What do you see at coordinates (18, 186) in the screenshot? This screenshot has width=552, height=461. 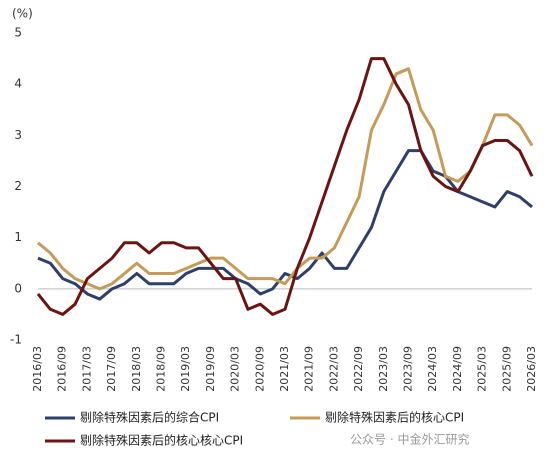 I see `y-tick-label: 2` at bounding box center [18, 186].